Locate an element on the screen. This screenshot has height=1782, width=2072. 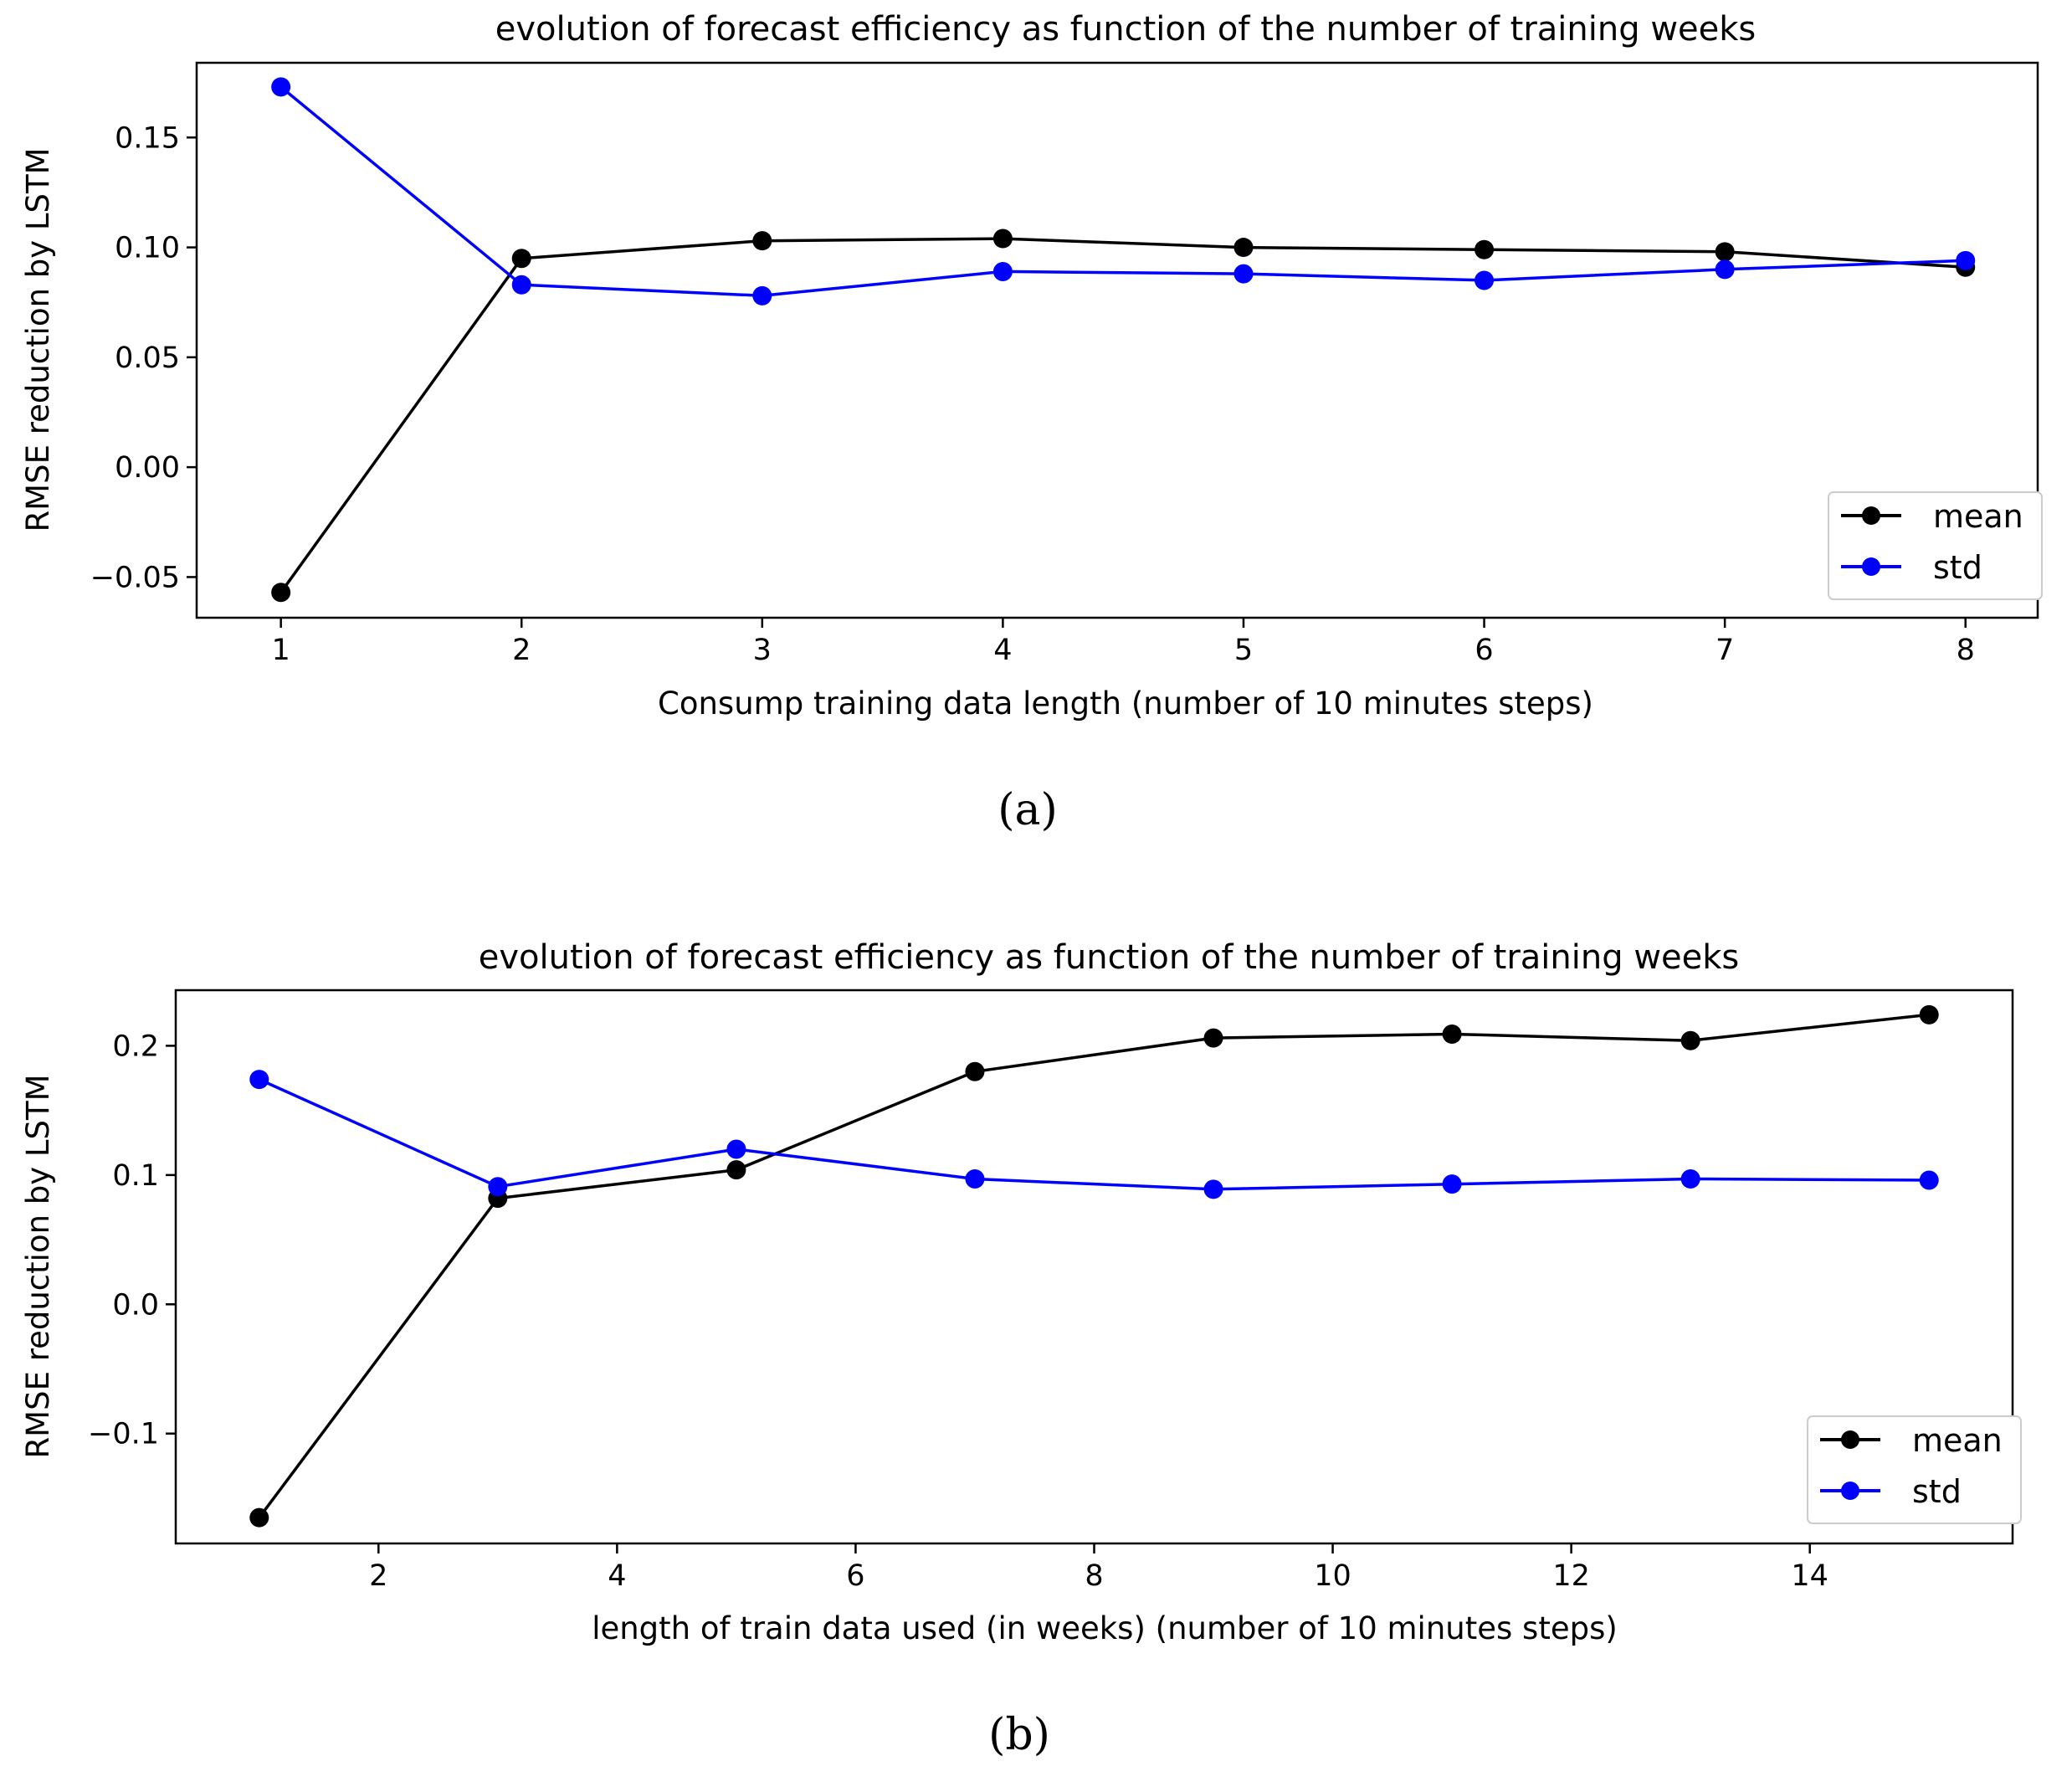
y-tick-label: −0.05 is located at coordinates (135, 577).